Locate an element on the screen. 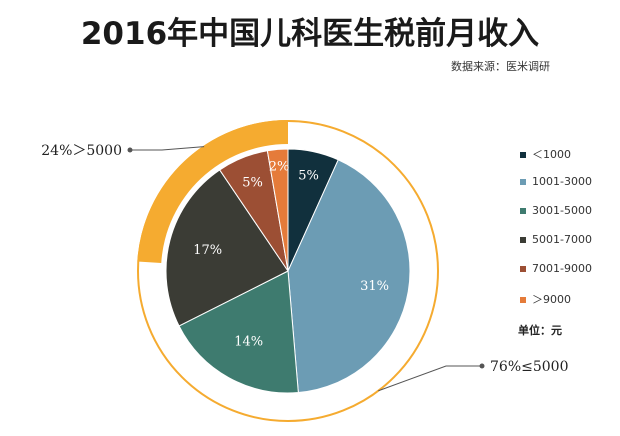 The width and height of the screenshot is (620, 436). callout-high-label: 24%＞5000 is located at coordinates (81, 151).